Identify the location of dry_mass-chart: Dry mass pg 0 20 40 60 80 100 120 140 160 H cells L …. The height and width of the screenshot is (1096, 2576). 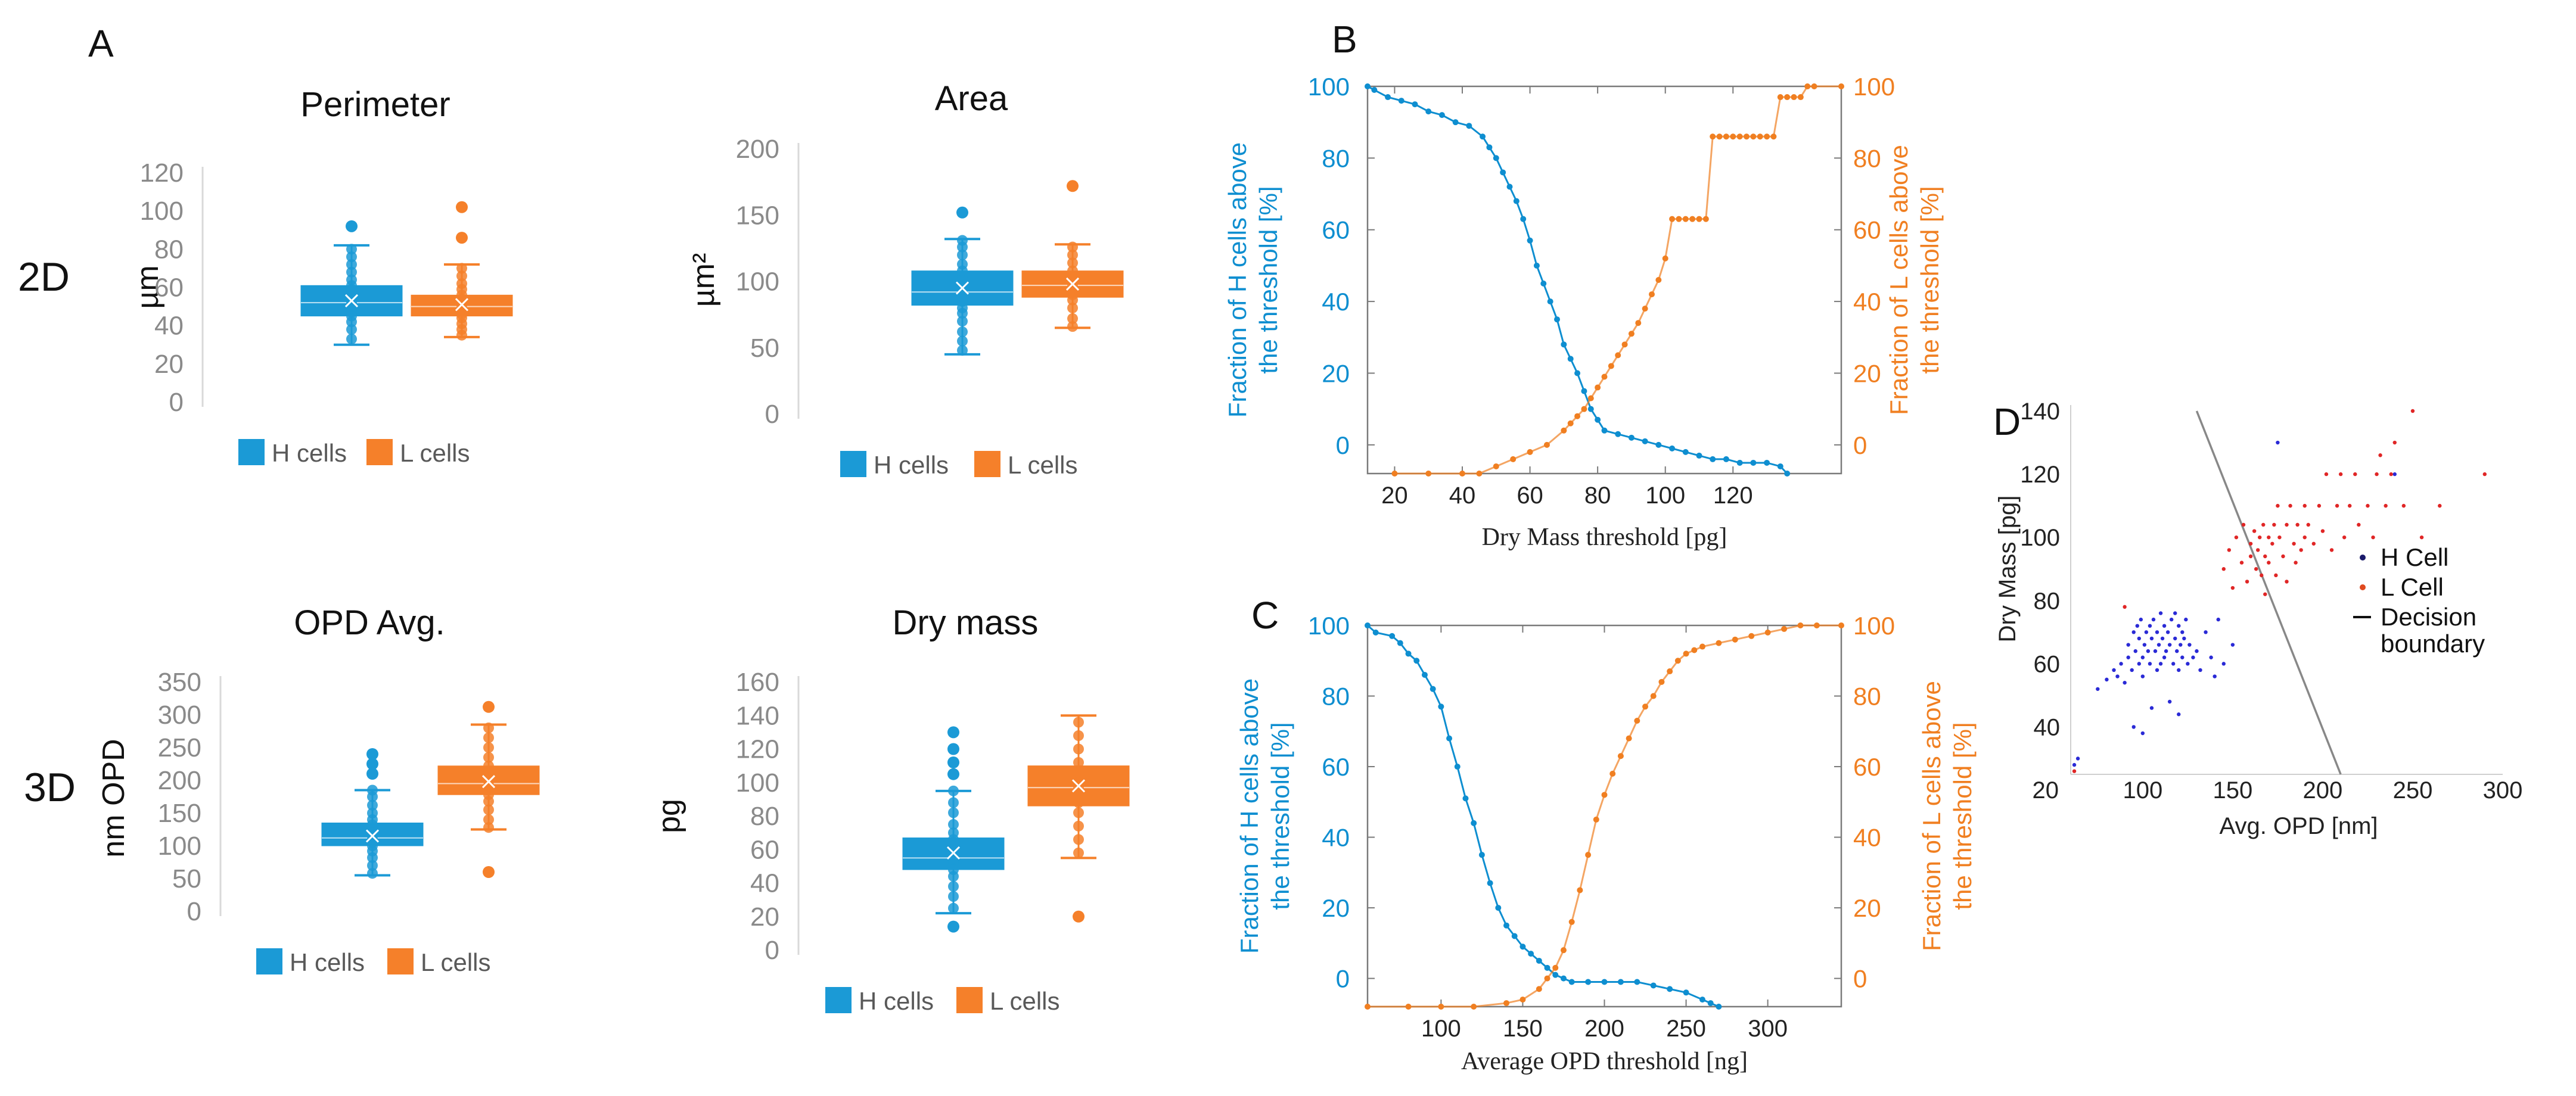
(891, 809).